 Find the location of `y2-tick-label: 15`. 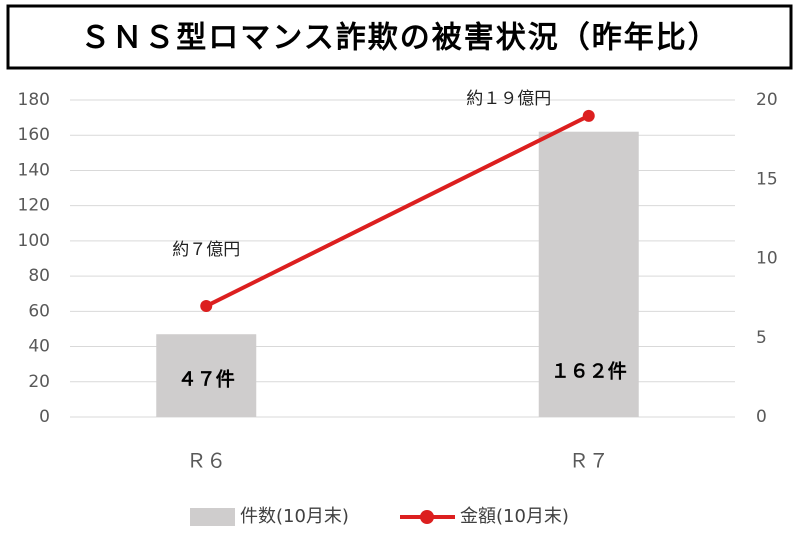

y2-tick-label: 15 is located at coordinates (767, 179).